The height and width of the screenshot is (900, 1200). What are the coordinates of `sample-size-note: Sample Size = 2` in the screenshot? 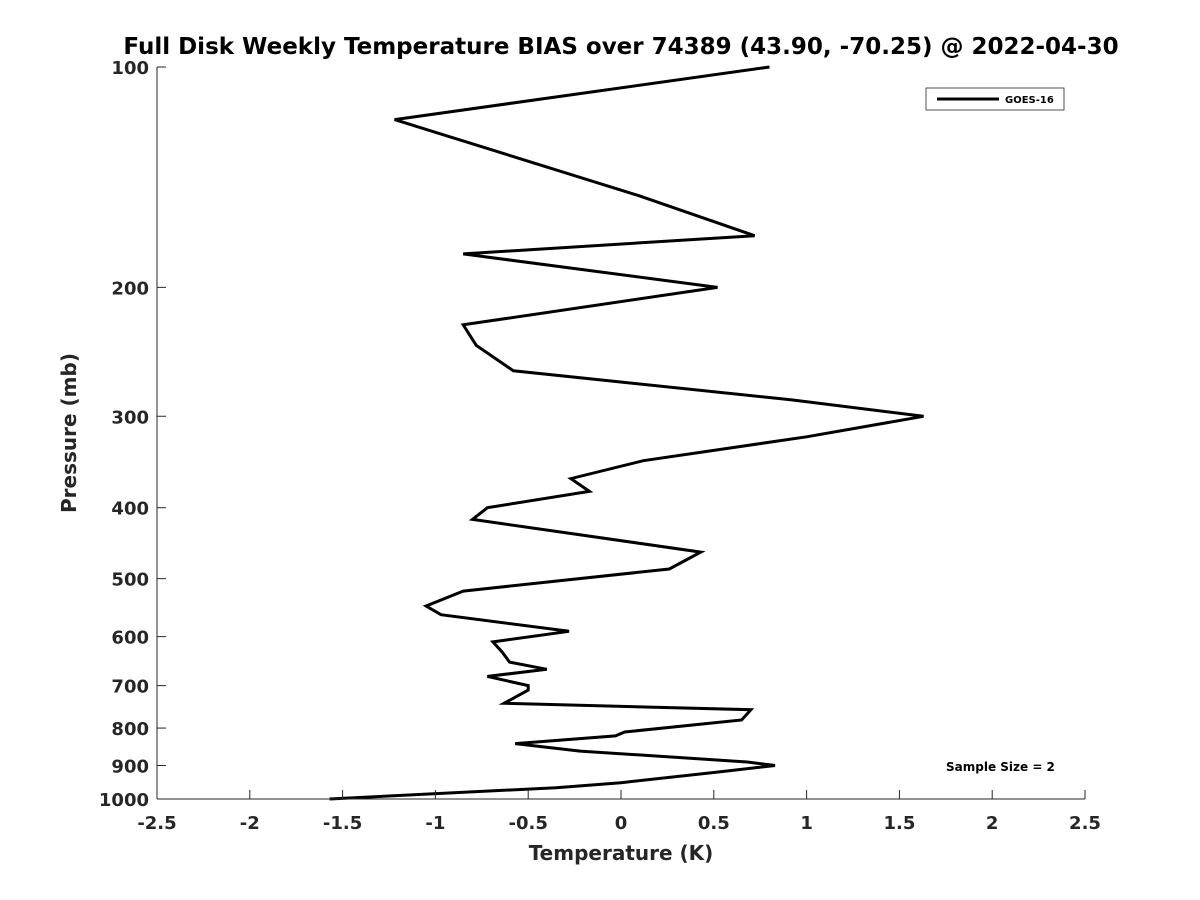 It's located at (1000, 767).